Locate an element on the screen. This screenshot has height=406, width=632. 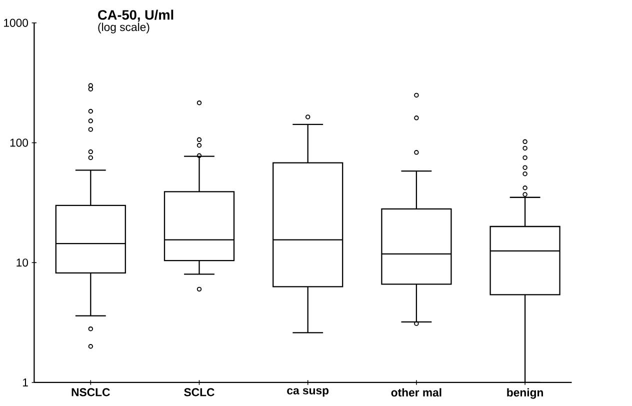
x-tick-label: NSCLC is located at coordinates (91, 392).